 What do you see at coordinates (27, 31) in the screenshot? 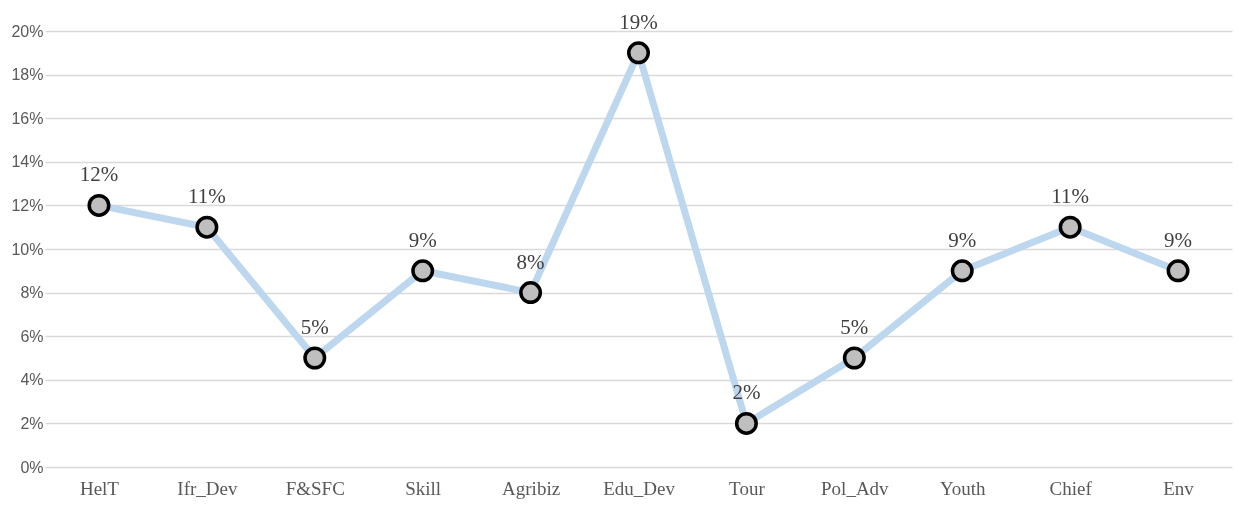
I see `y-tick-label: 20%` at bounding box center [27, 31].